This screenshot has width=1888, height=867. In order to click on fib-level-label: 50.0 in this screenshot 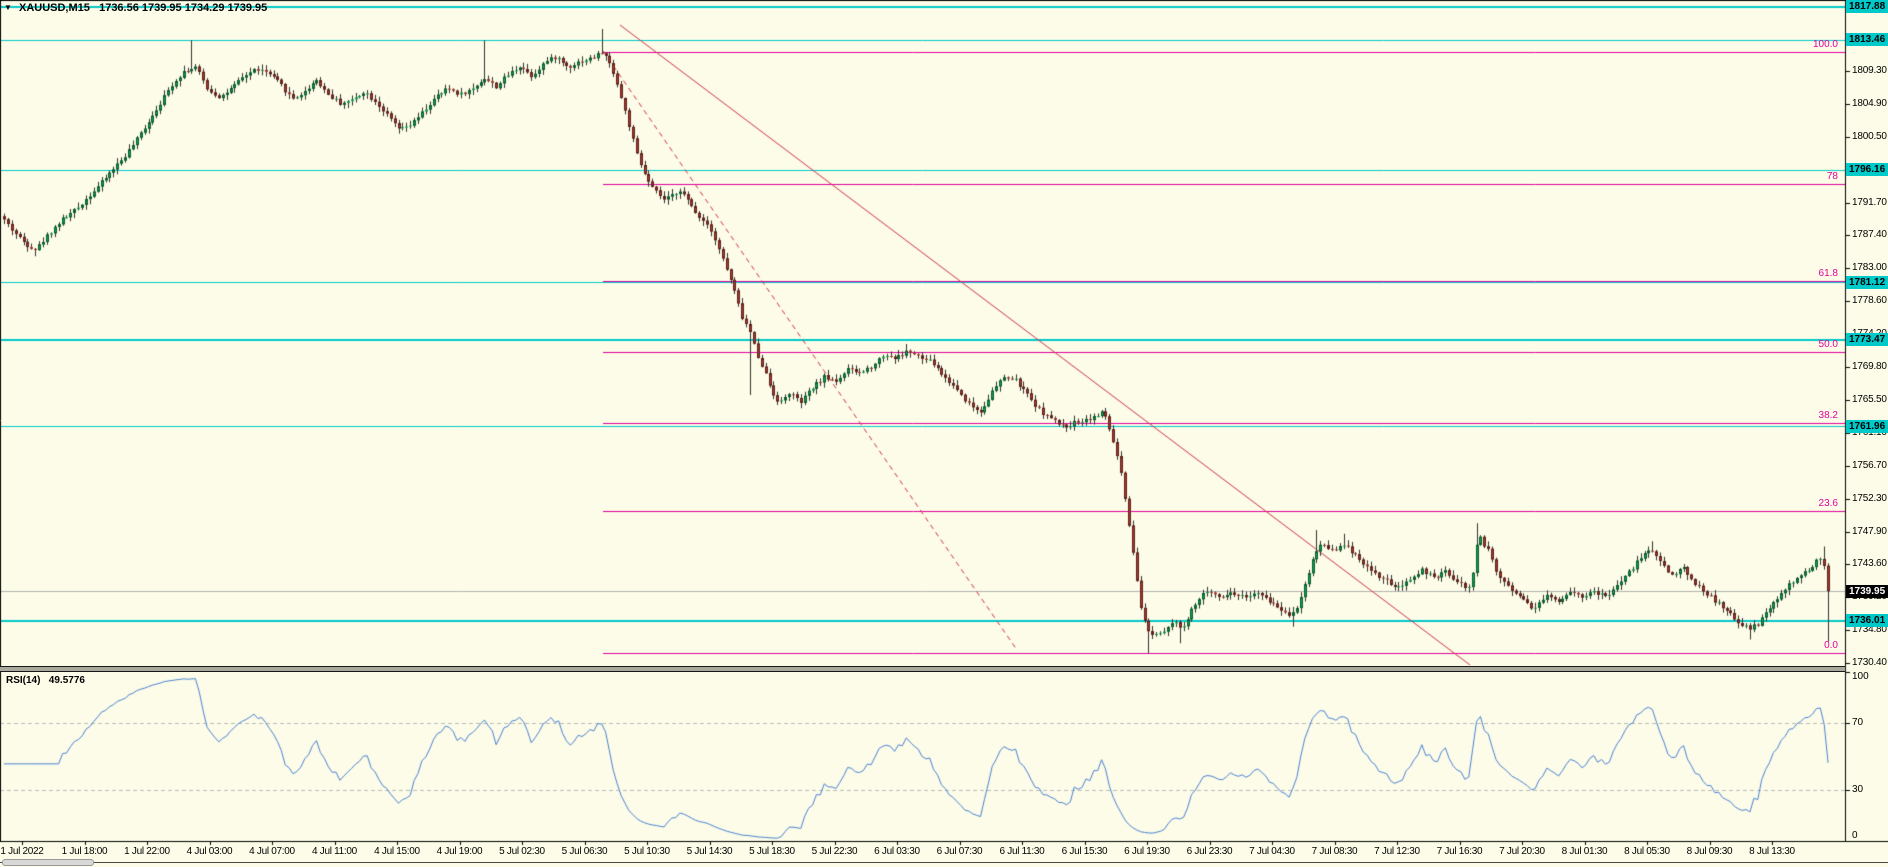, I will do `click(1828, 345)`.